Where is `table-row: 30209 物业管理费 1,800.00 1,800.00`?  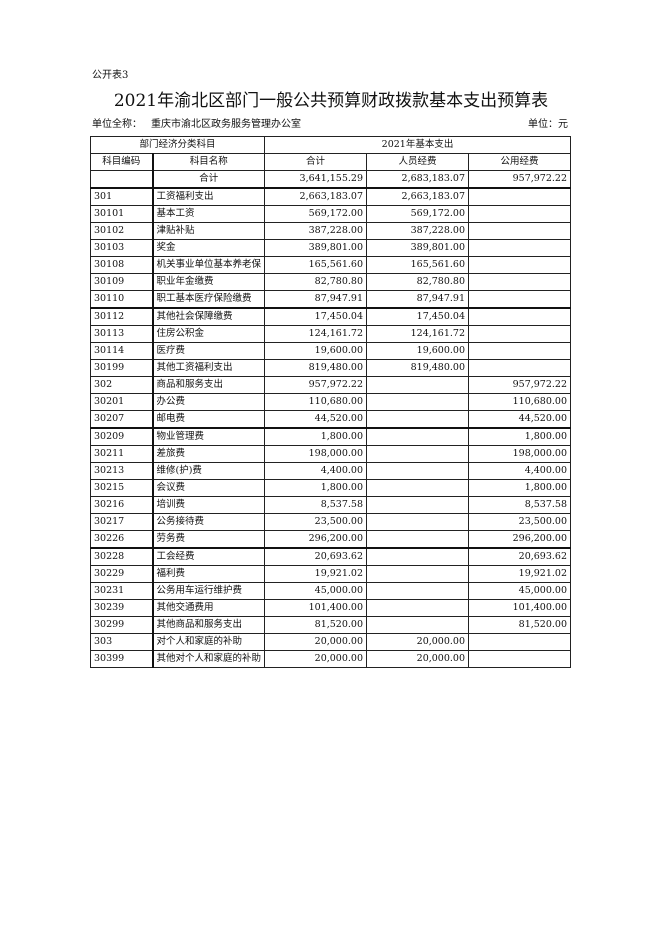 table-row: 30209 物业管理费 1,800.00 1,800.00 is located at coordinates (331, 436).